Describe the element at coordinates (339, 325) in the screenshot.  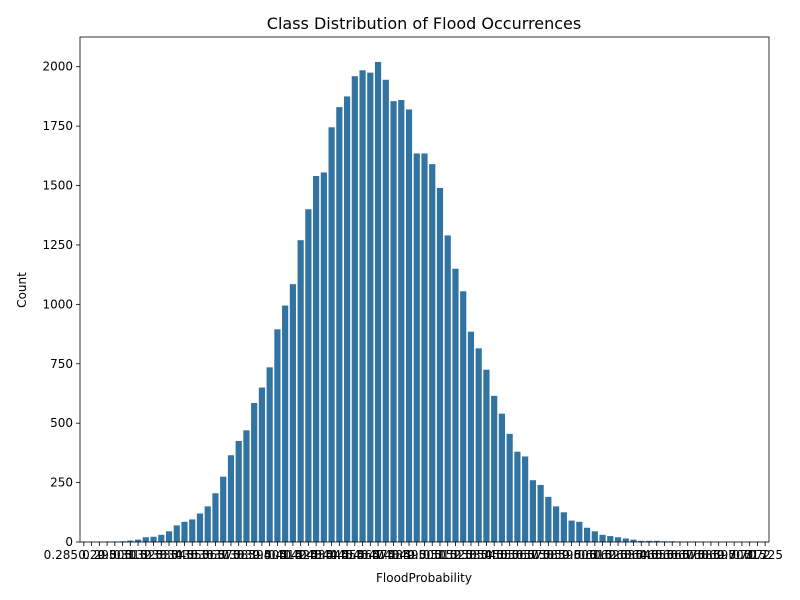
I see `bar-0.45` at that location.